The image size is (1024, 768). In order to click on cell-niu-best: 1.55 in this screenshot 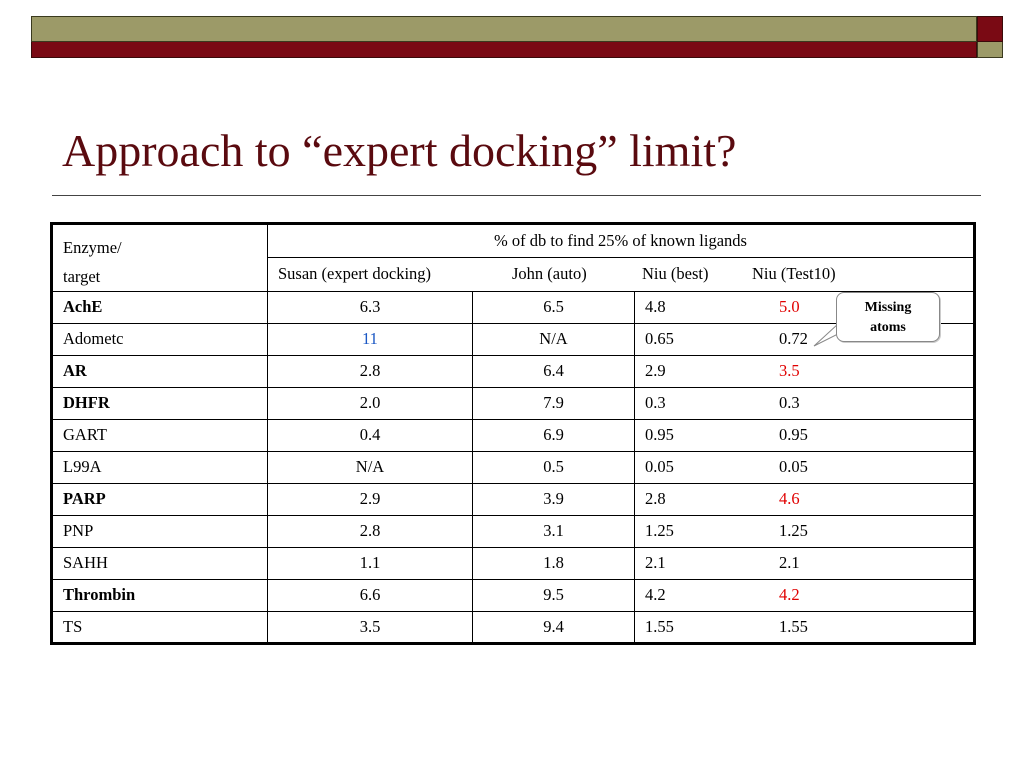, I will do `click(659, 626)`.